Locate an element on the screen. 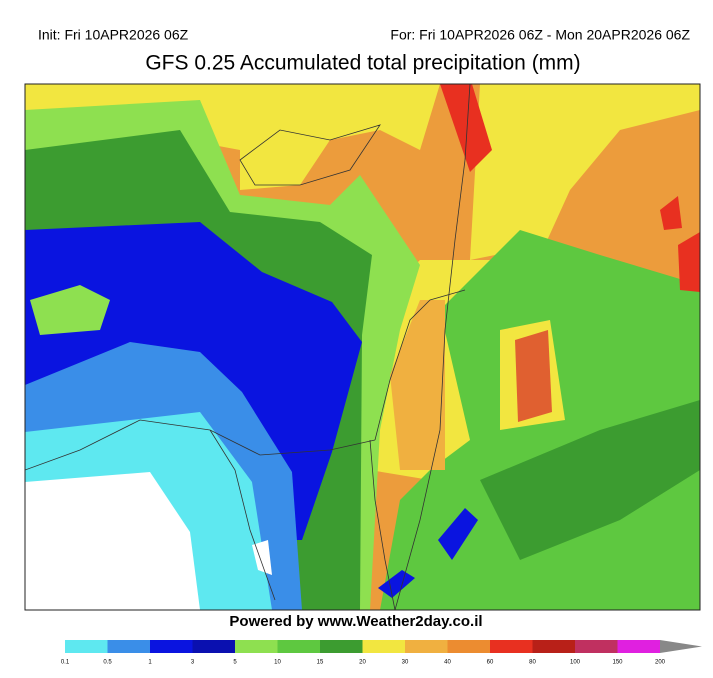 The image size is (713, 678). colorbar-label: 10 is located at coordinates (277, 663).